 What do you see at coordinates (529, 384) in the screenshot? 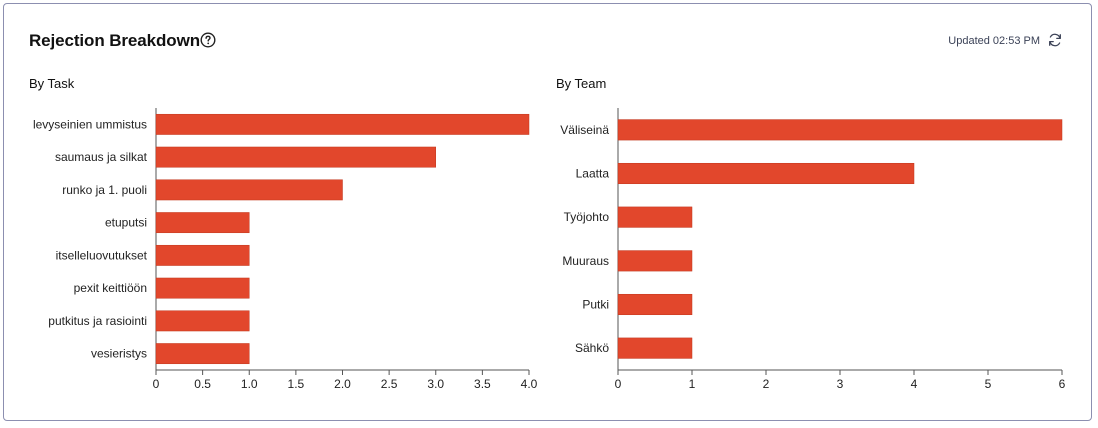
I see `x-tick-label: 4.0` at bounding box center [529, 384].